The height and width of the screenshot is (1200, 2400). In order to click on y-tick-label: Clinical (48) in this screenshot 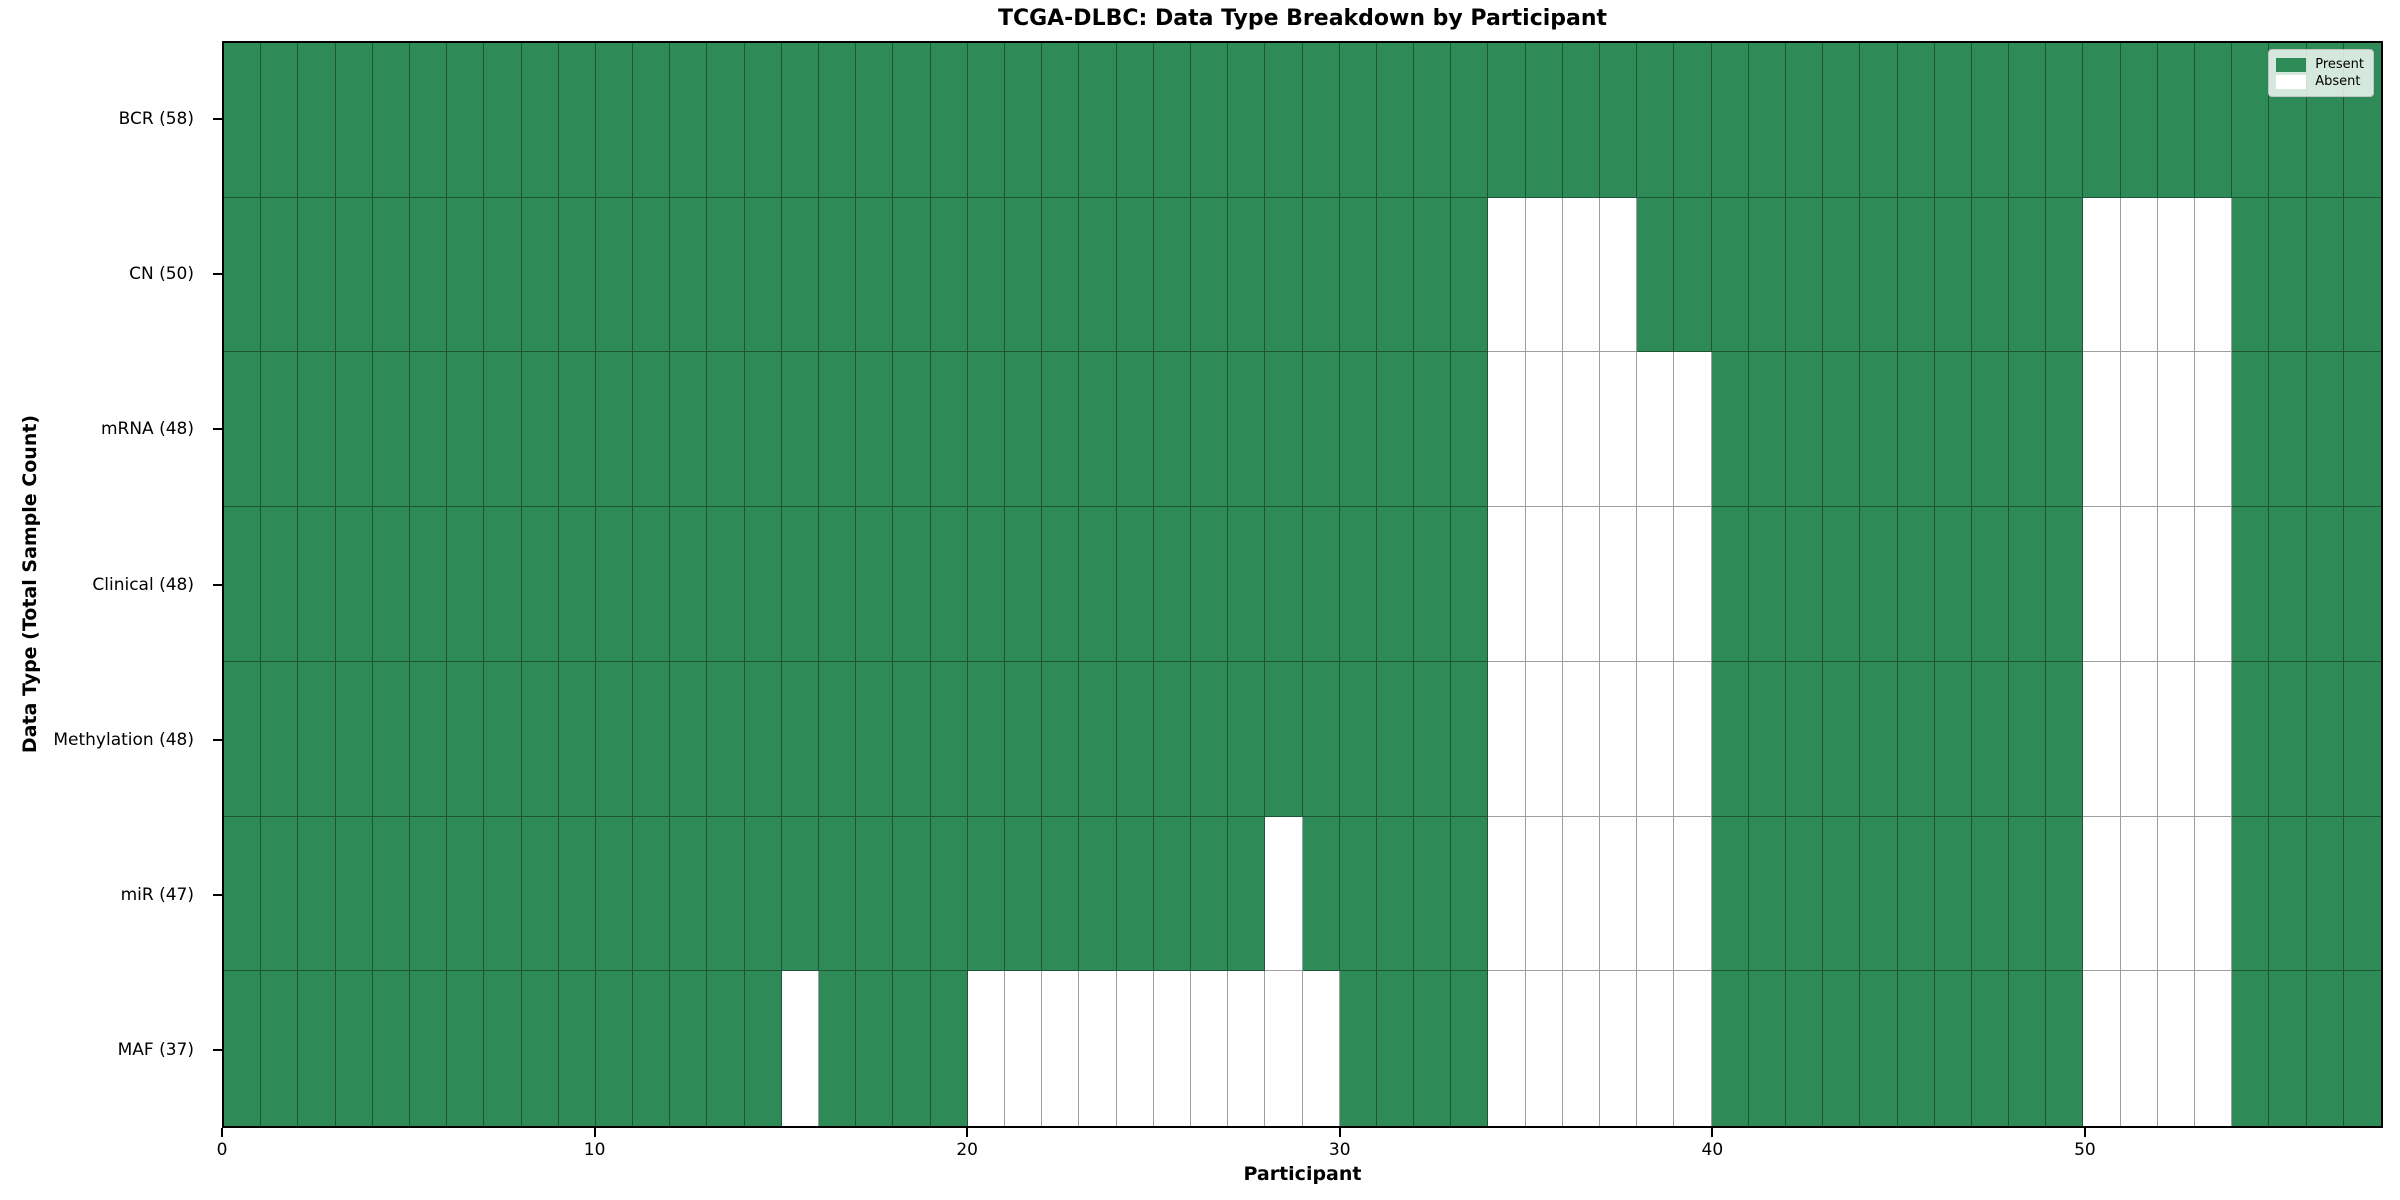, I will do `click(104, 585)`.